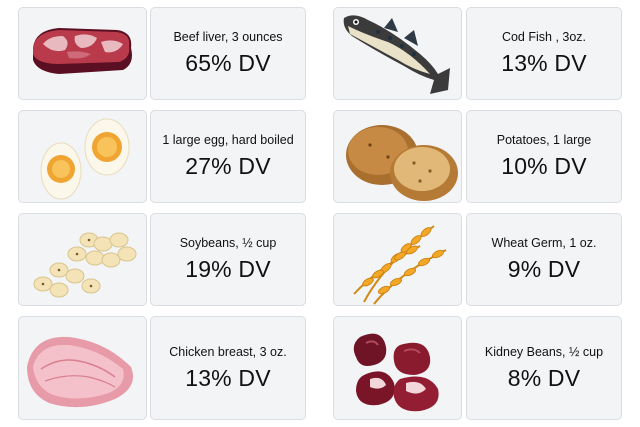  What do you see at coordinates (402, 163) in the screenshot?
I see `potato-icon` at bounding box center [402, 163].